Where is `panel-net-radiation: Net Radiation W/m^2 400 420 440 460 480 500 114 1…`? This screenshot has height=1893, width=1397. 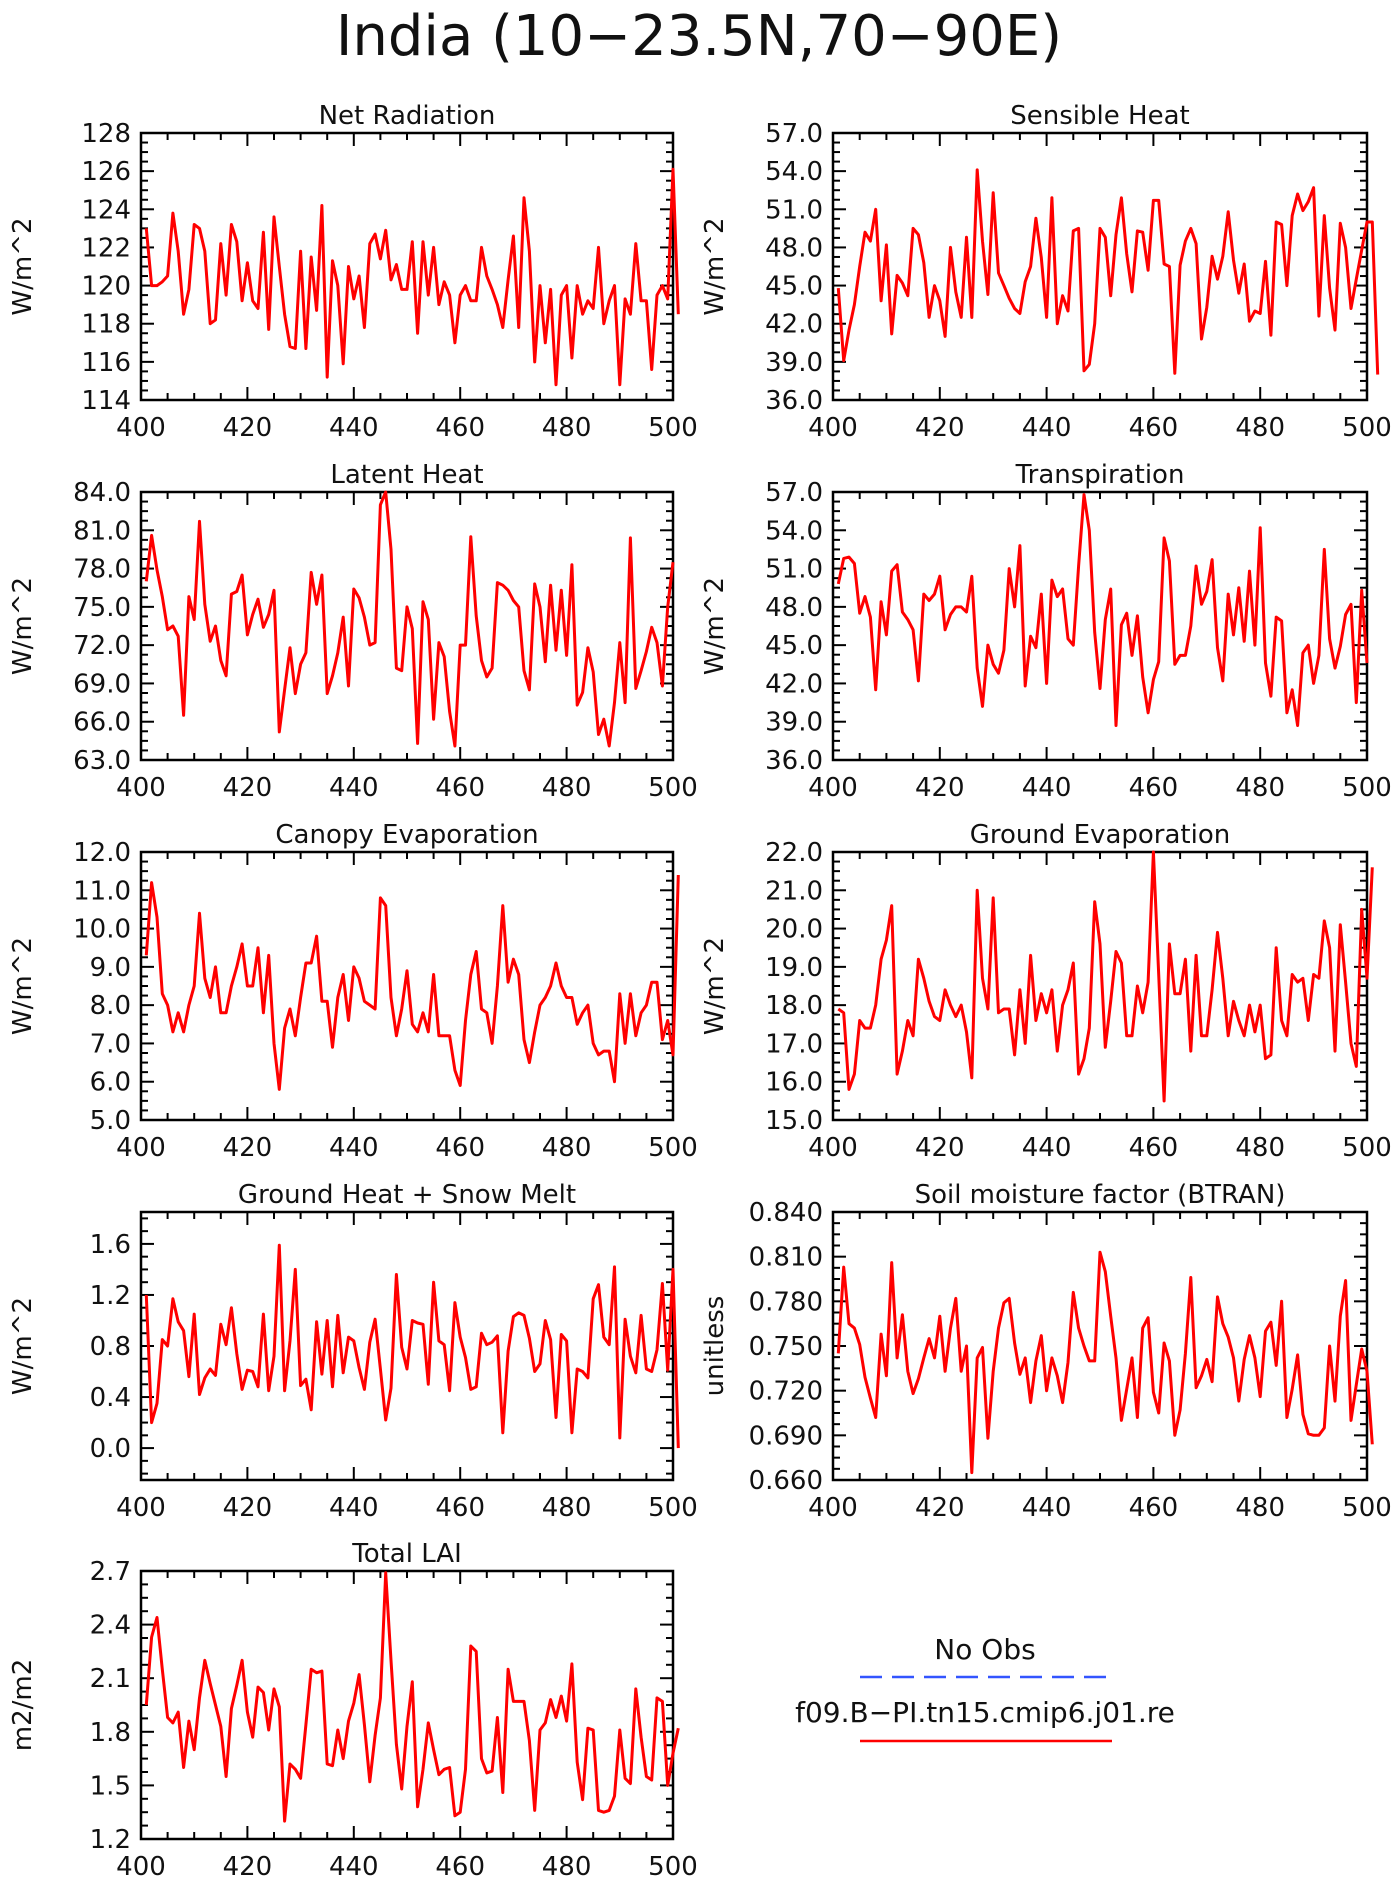 panel-net-radiation: Net Radiation W/m^2 400 420 440 460 480 500 114 1… is located at coordinates (353, 272).